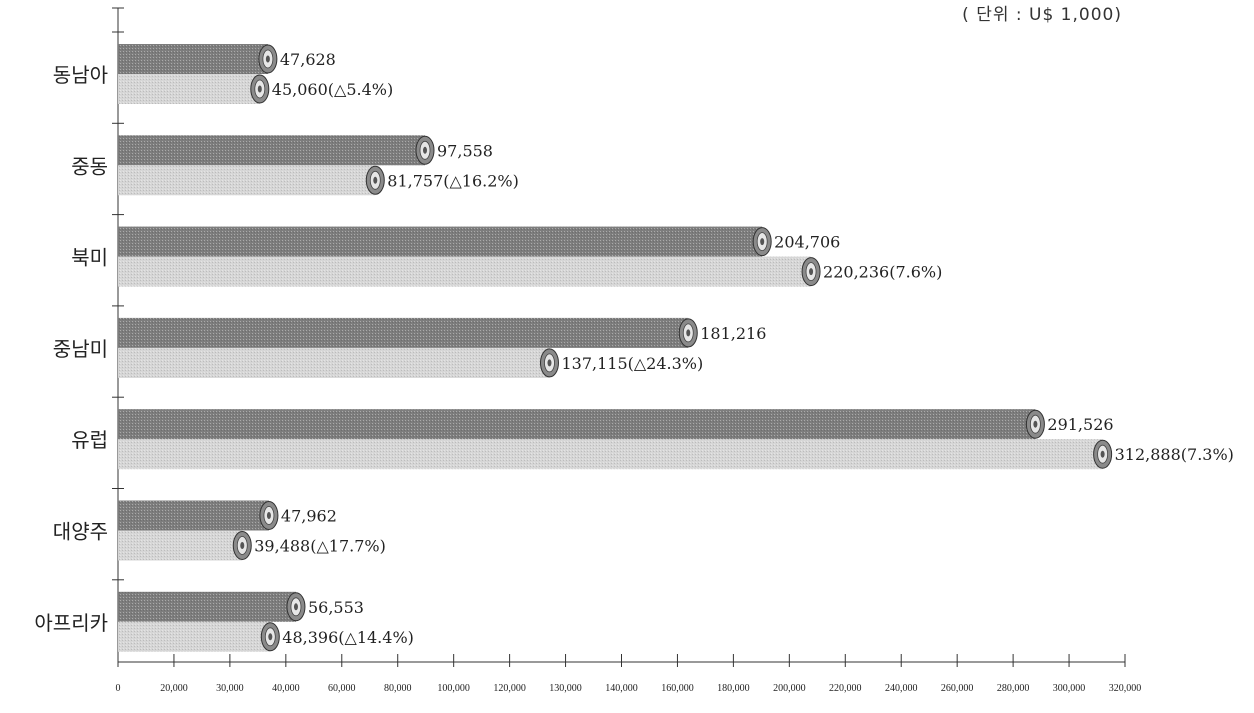 This screenshot has width=1254, height=713. What do you see at coordinates (286, 688) in the screenshot?
I see `x-tick-label: 40,000` at bounding box center [286, 688].